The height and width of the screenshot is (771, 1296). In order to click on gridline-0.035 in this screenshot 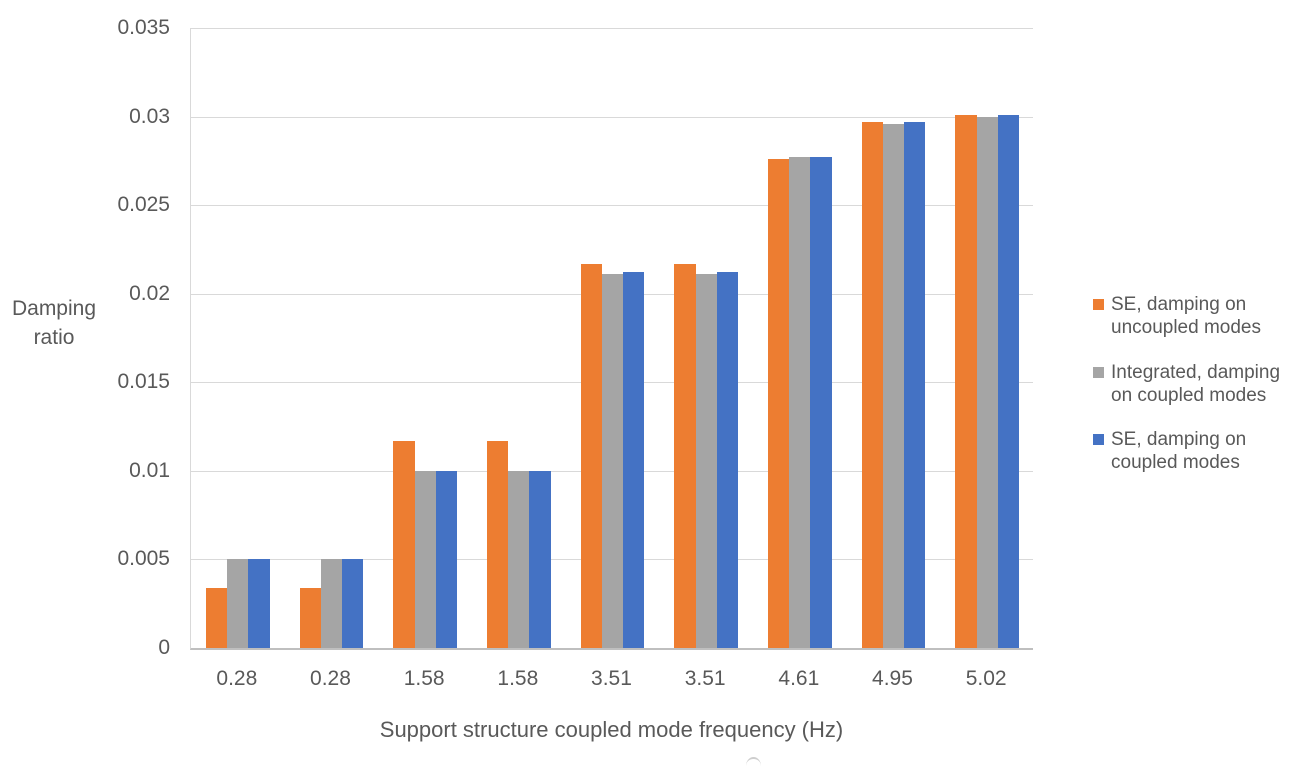, I will do `click(612, 28)`.